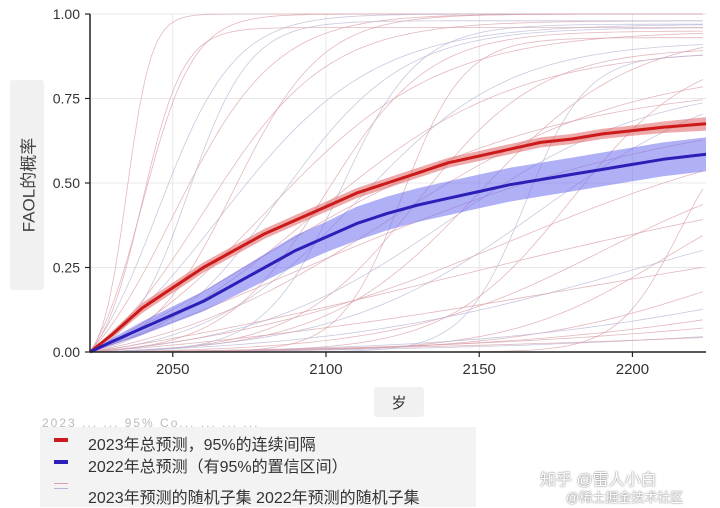  What do you see at coordinates (61, 462) in the screenshot?
I see `legend-swatch-blue` at bounding box center [61, 462].